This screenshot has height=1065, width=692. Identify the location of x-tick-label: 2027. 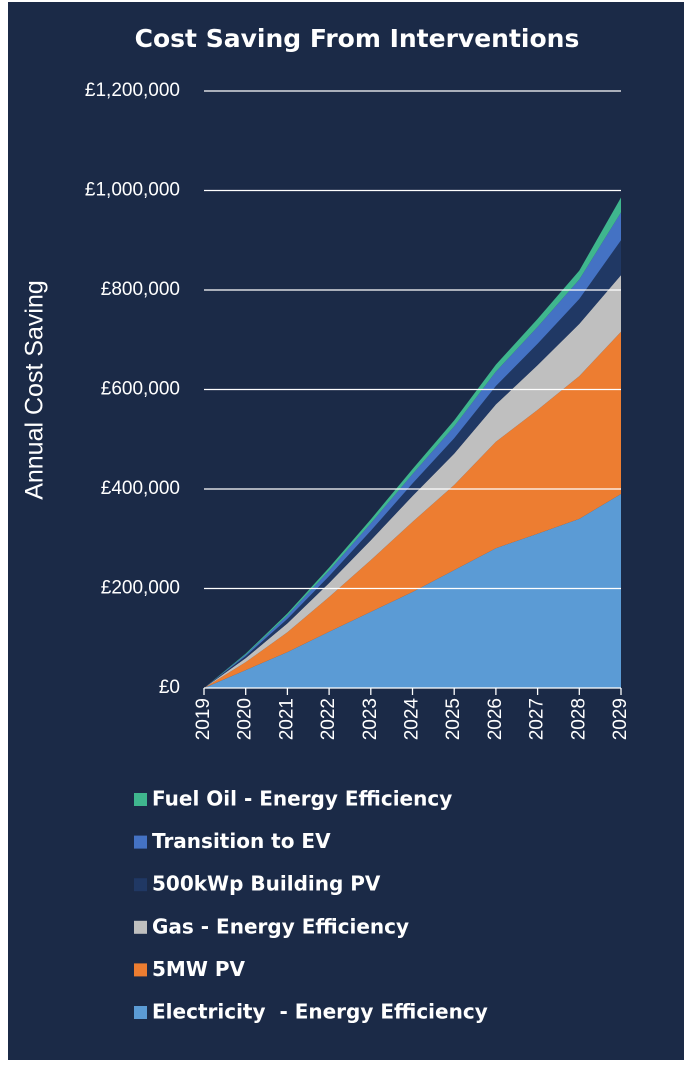
(537, 719).